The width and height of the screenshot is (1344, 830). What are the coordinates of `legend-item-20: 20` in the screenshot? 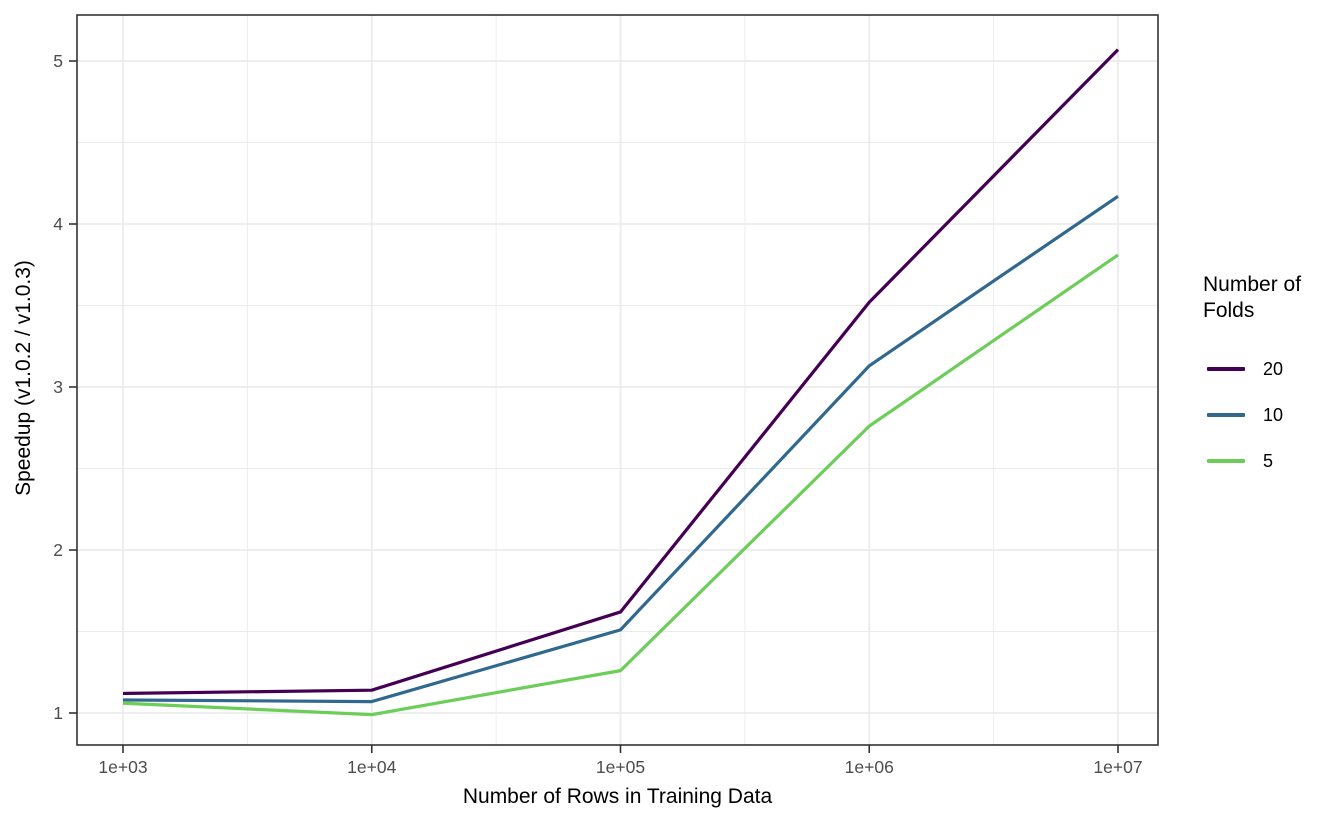 It's located at (1268, 369).